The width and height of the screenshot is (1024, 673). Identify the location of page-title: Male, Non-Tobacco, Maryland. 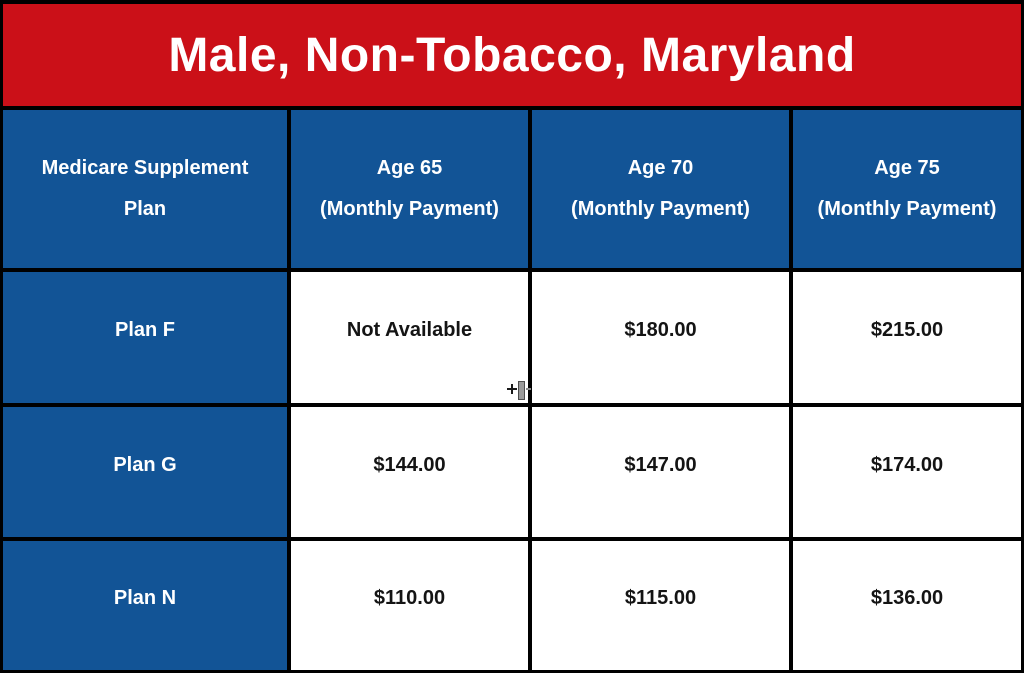
(512, 55).